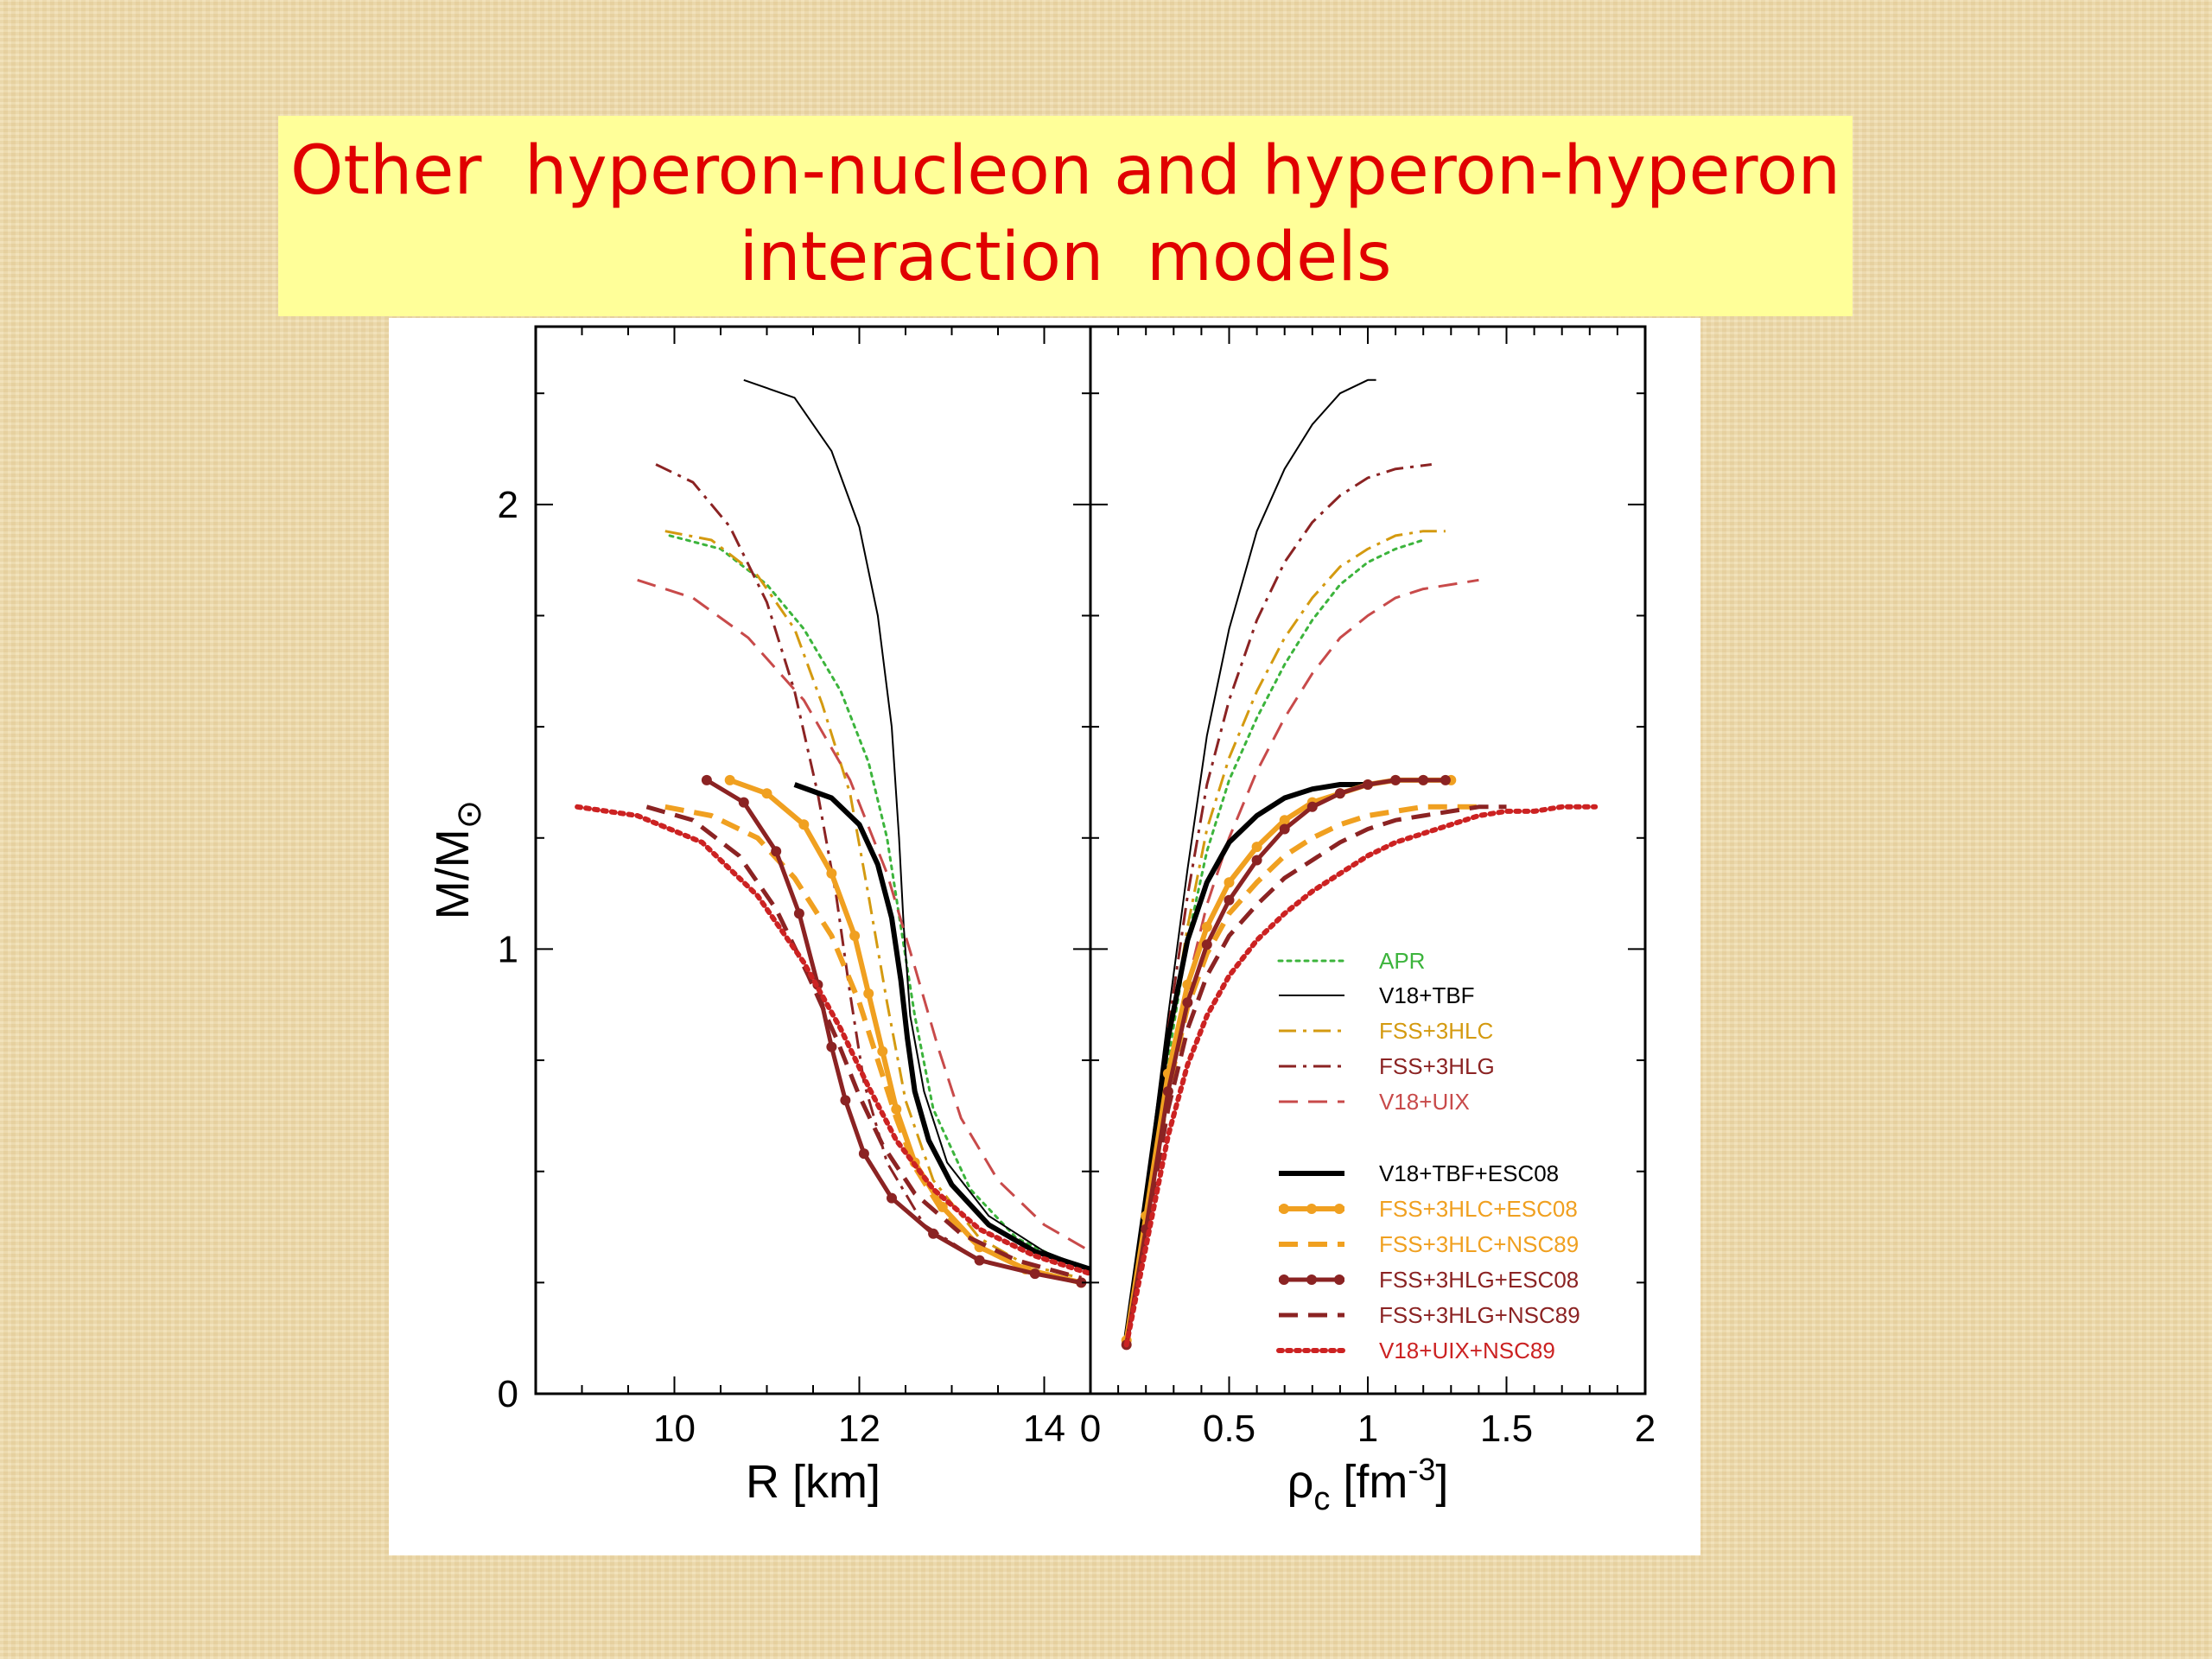  Describe the element at coordinates (1436, 1031) in the screenshot. I see `legend-label: FSS+3HLC` at that location.